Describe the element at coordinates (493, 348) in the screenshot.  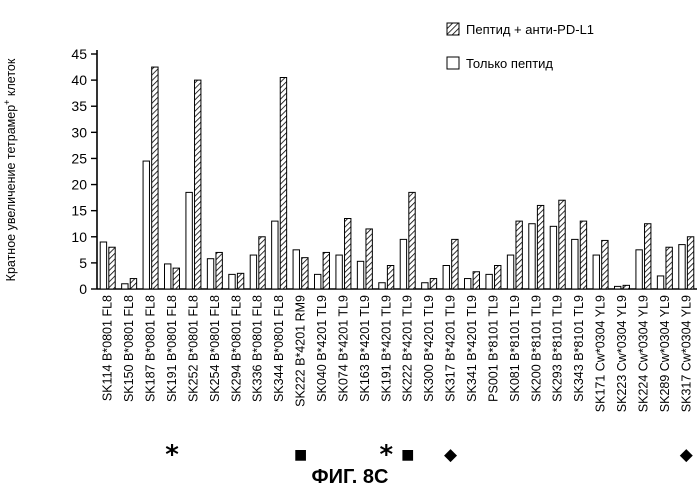
I see `x-tick-label: PS001 B*8101 TL9` at that location.